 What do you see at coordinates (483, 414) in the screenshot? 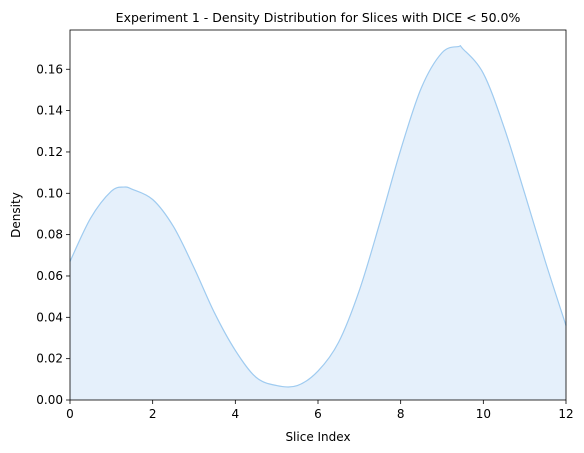
I see `x-tick-label: 10` at bounding box center [483, 414].